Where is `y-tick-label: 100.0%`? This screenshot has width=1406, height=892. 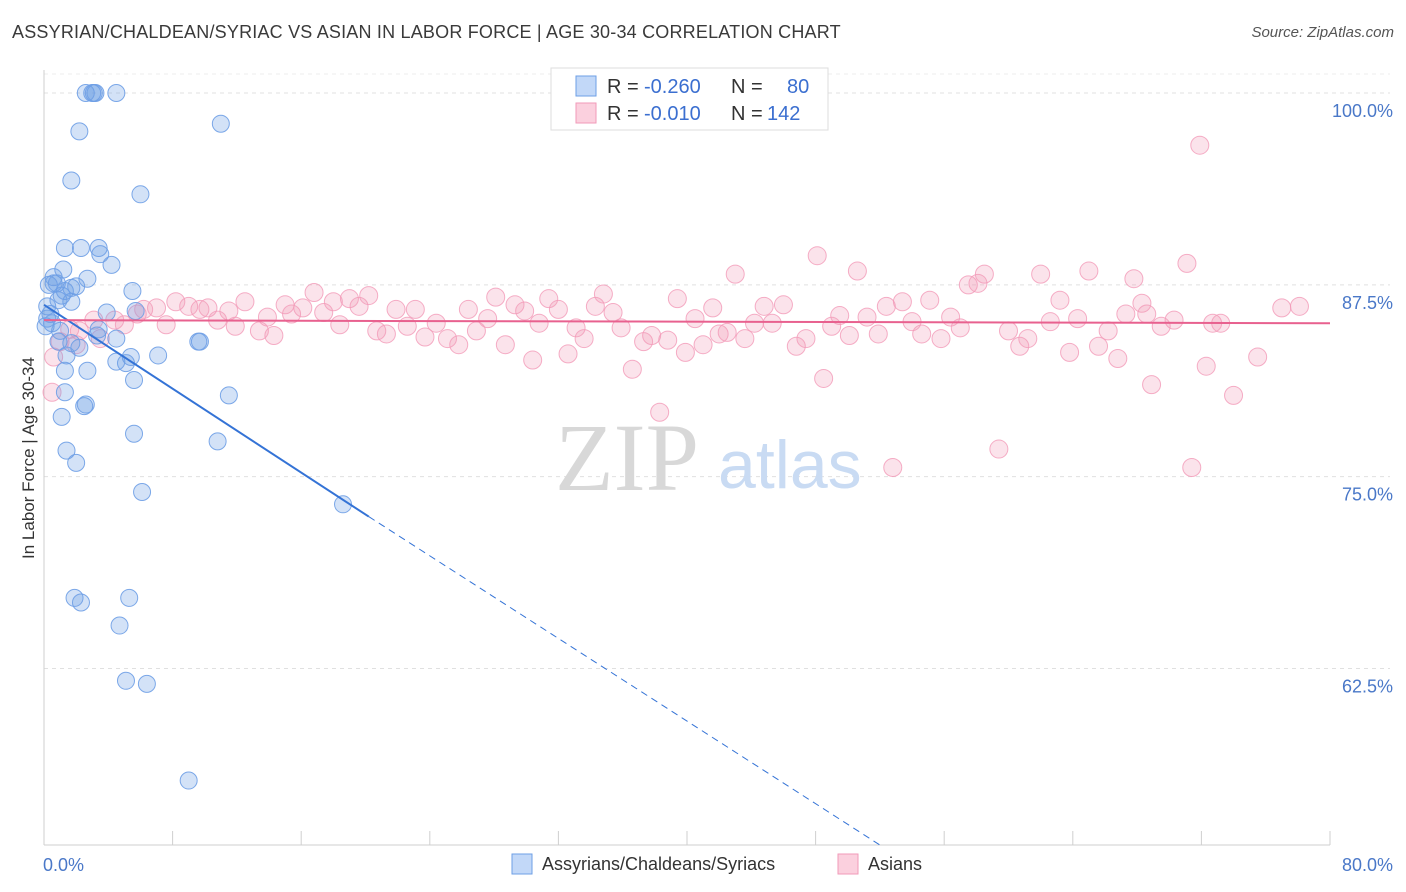 y-tick-label: 100.0% is located at coordinates (1362, 111).